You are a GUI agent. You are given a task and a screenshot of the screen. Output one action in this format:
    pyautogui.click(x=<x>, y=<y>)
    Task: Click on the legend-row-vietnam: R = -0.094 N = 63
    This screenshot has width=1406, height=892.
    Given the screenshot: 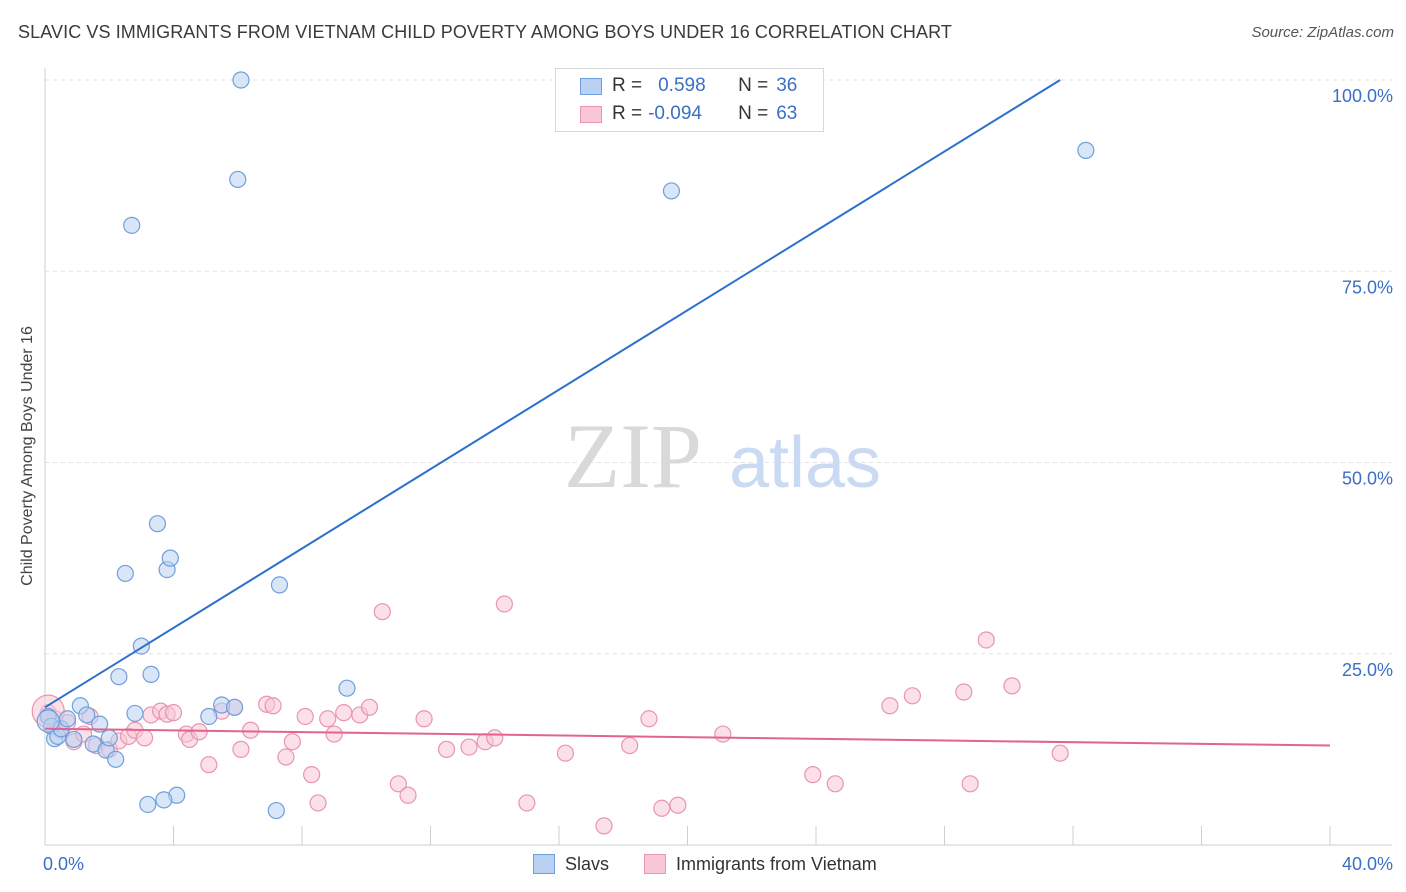 What is the action you would take?
    pyautogui.click(x=676, y=114)
    